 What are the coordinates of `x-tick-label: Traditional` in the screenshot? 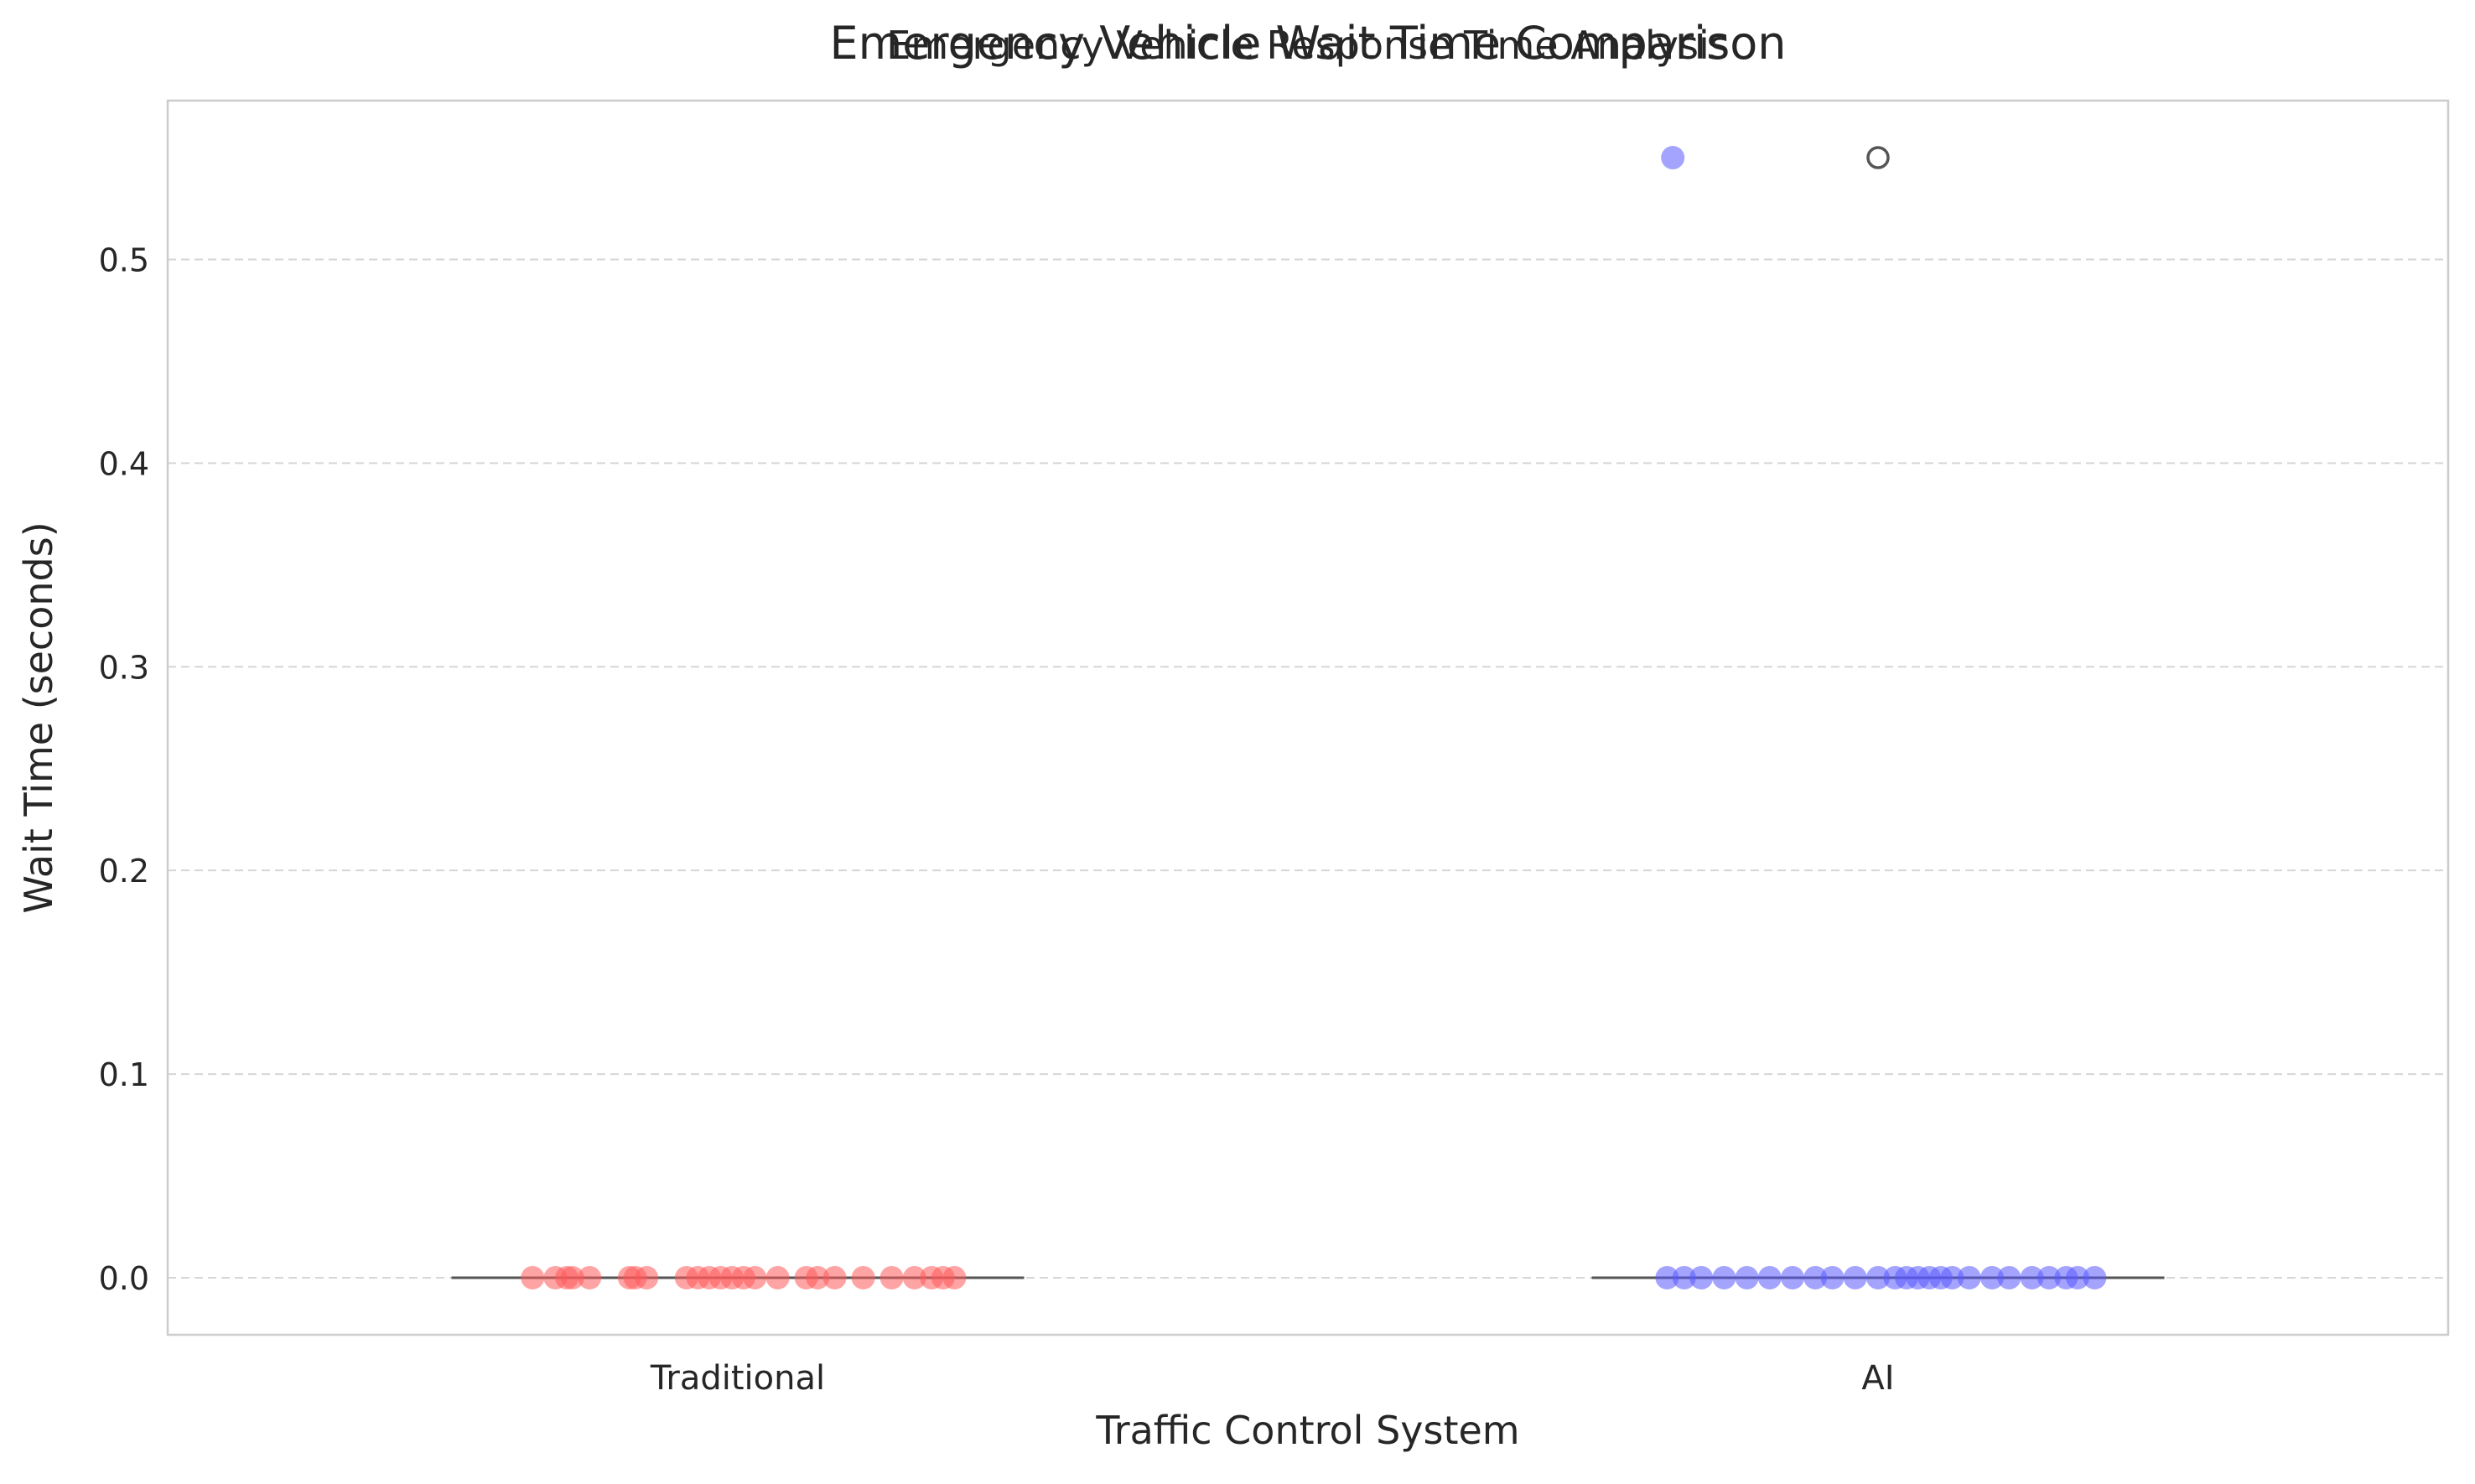 It's located at (737, 1378).